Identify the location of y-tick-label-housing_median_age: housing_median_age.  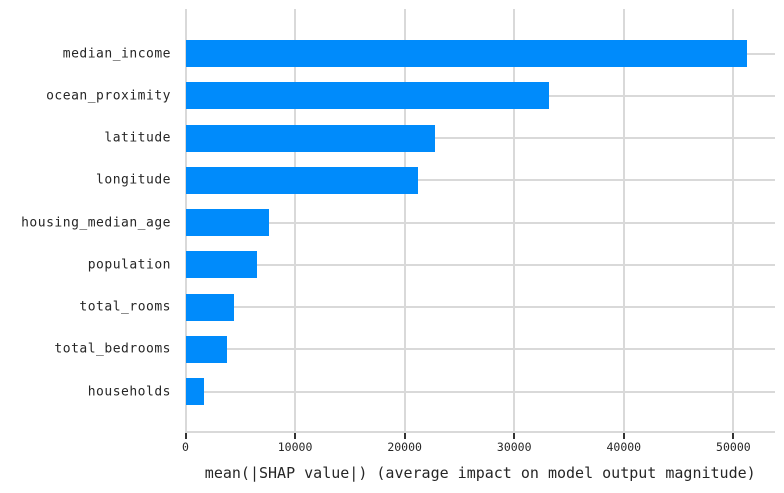
(96, 222).